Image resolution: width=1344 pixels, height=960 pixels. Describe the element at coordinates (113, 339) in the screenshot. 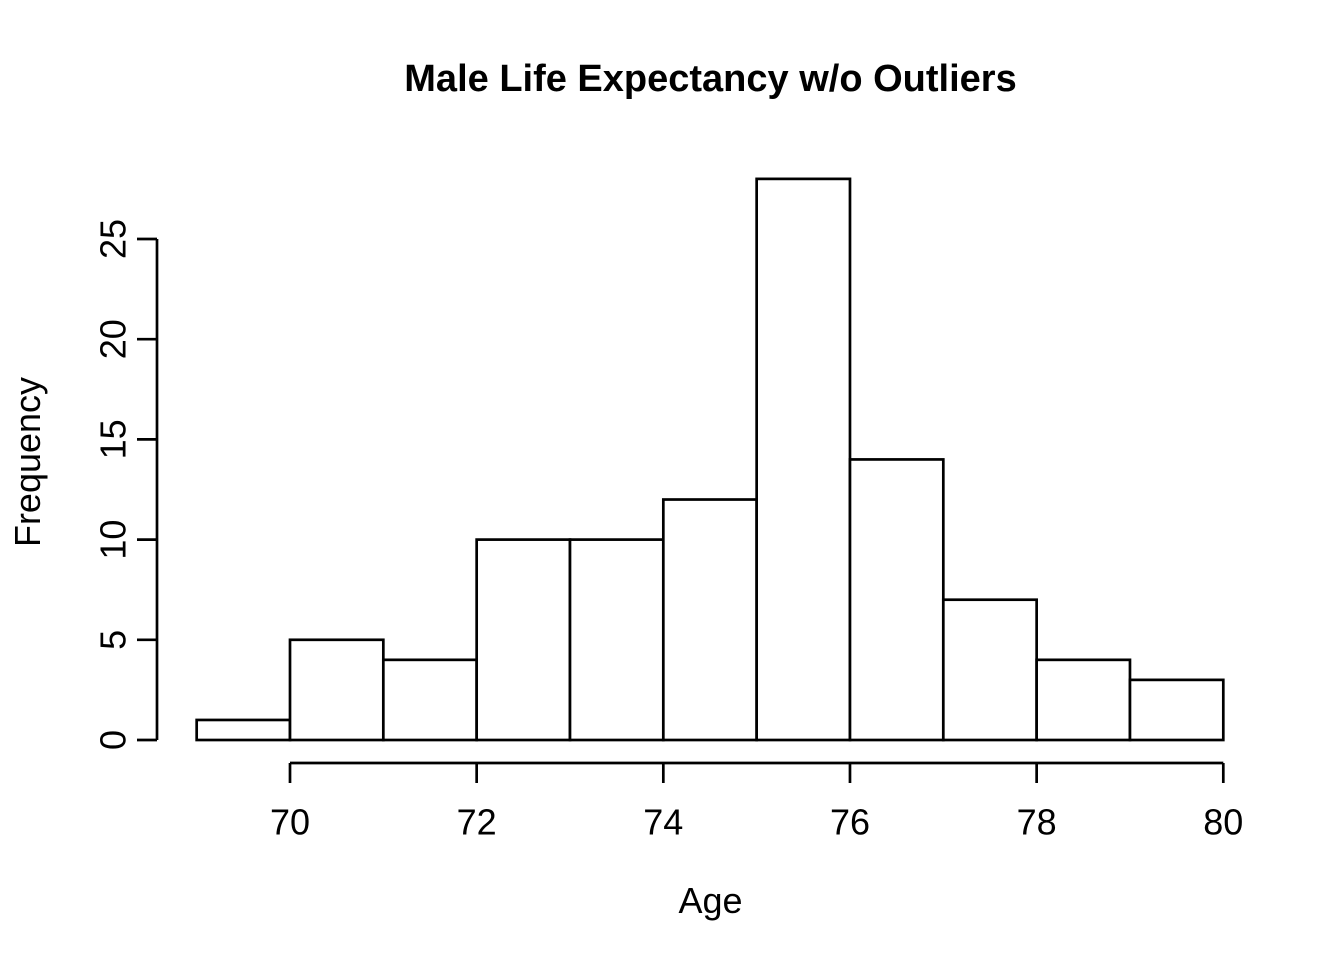

I see `y-tick-label: 20` at that location.